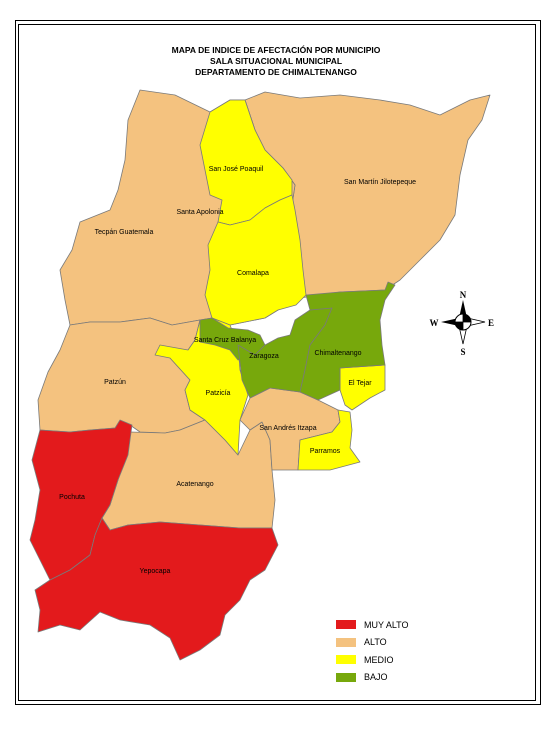 The width and height of the screenshot is (557, 737). I want to click on label-parramos: Parramos, so click(325, 451).